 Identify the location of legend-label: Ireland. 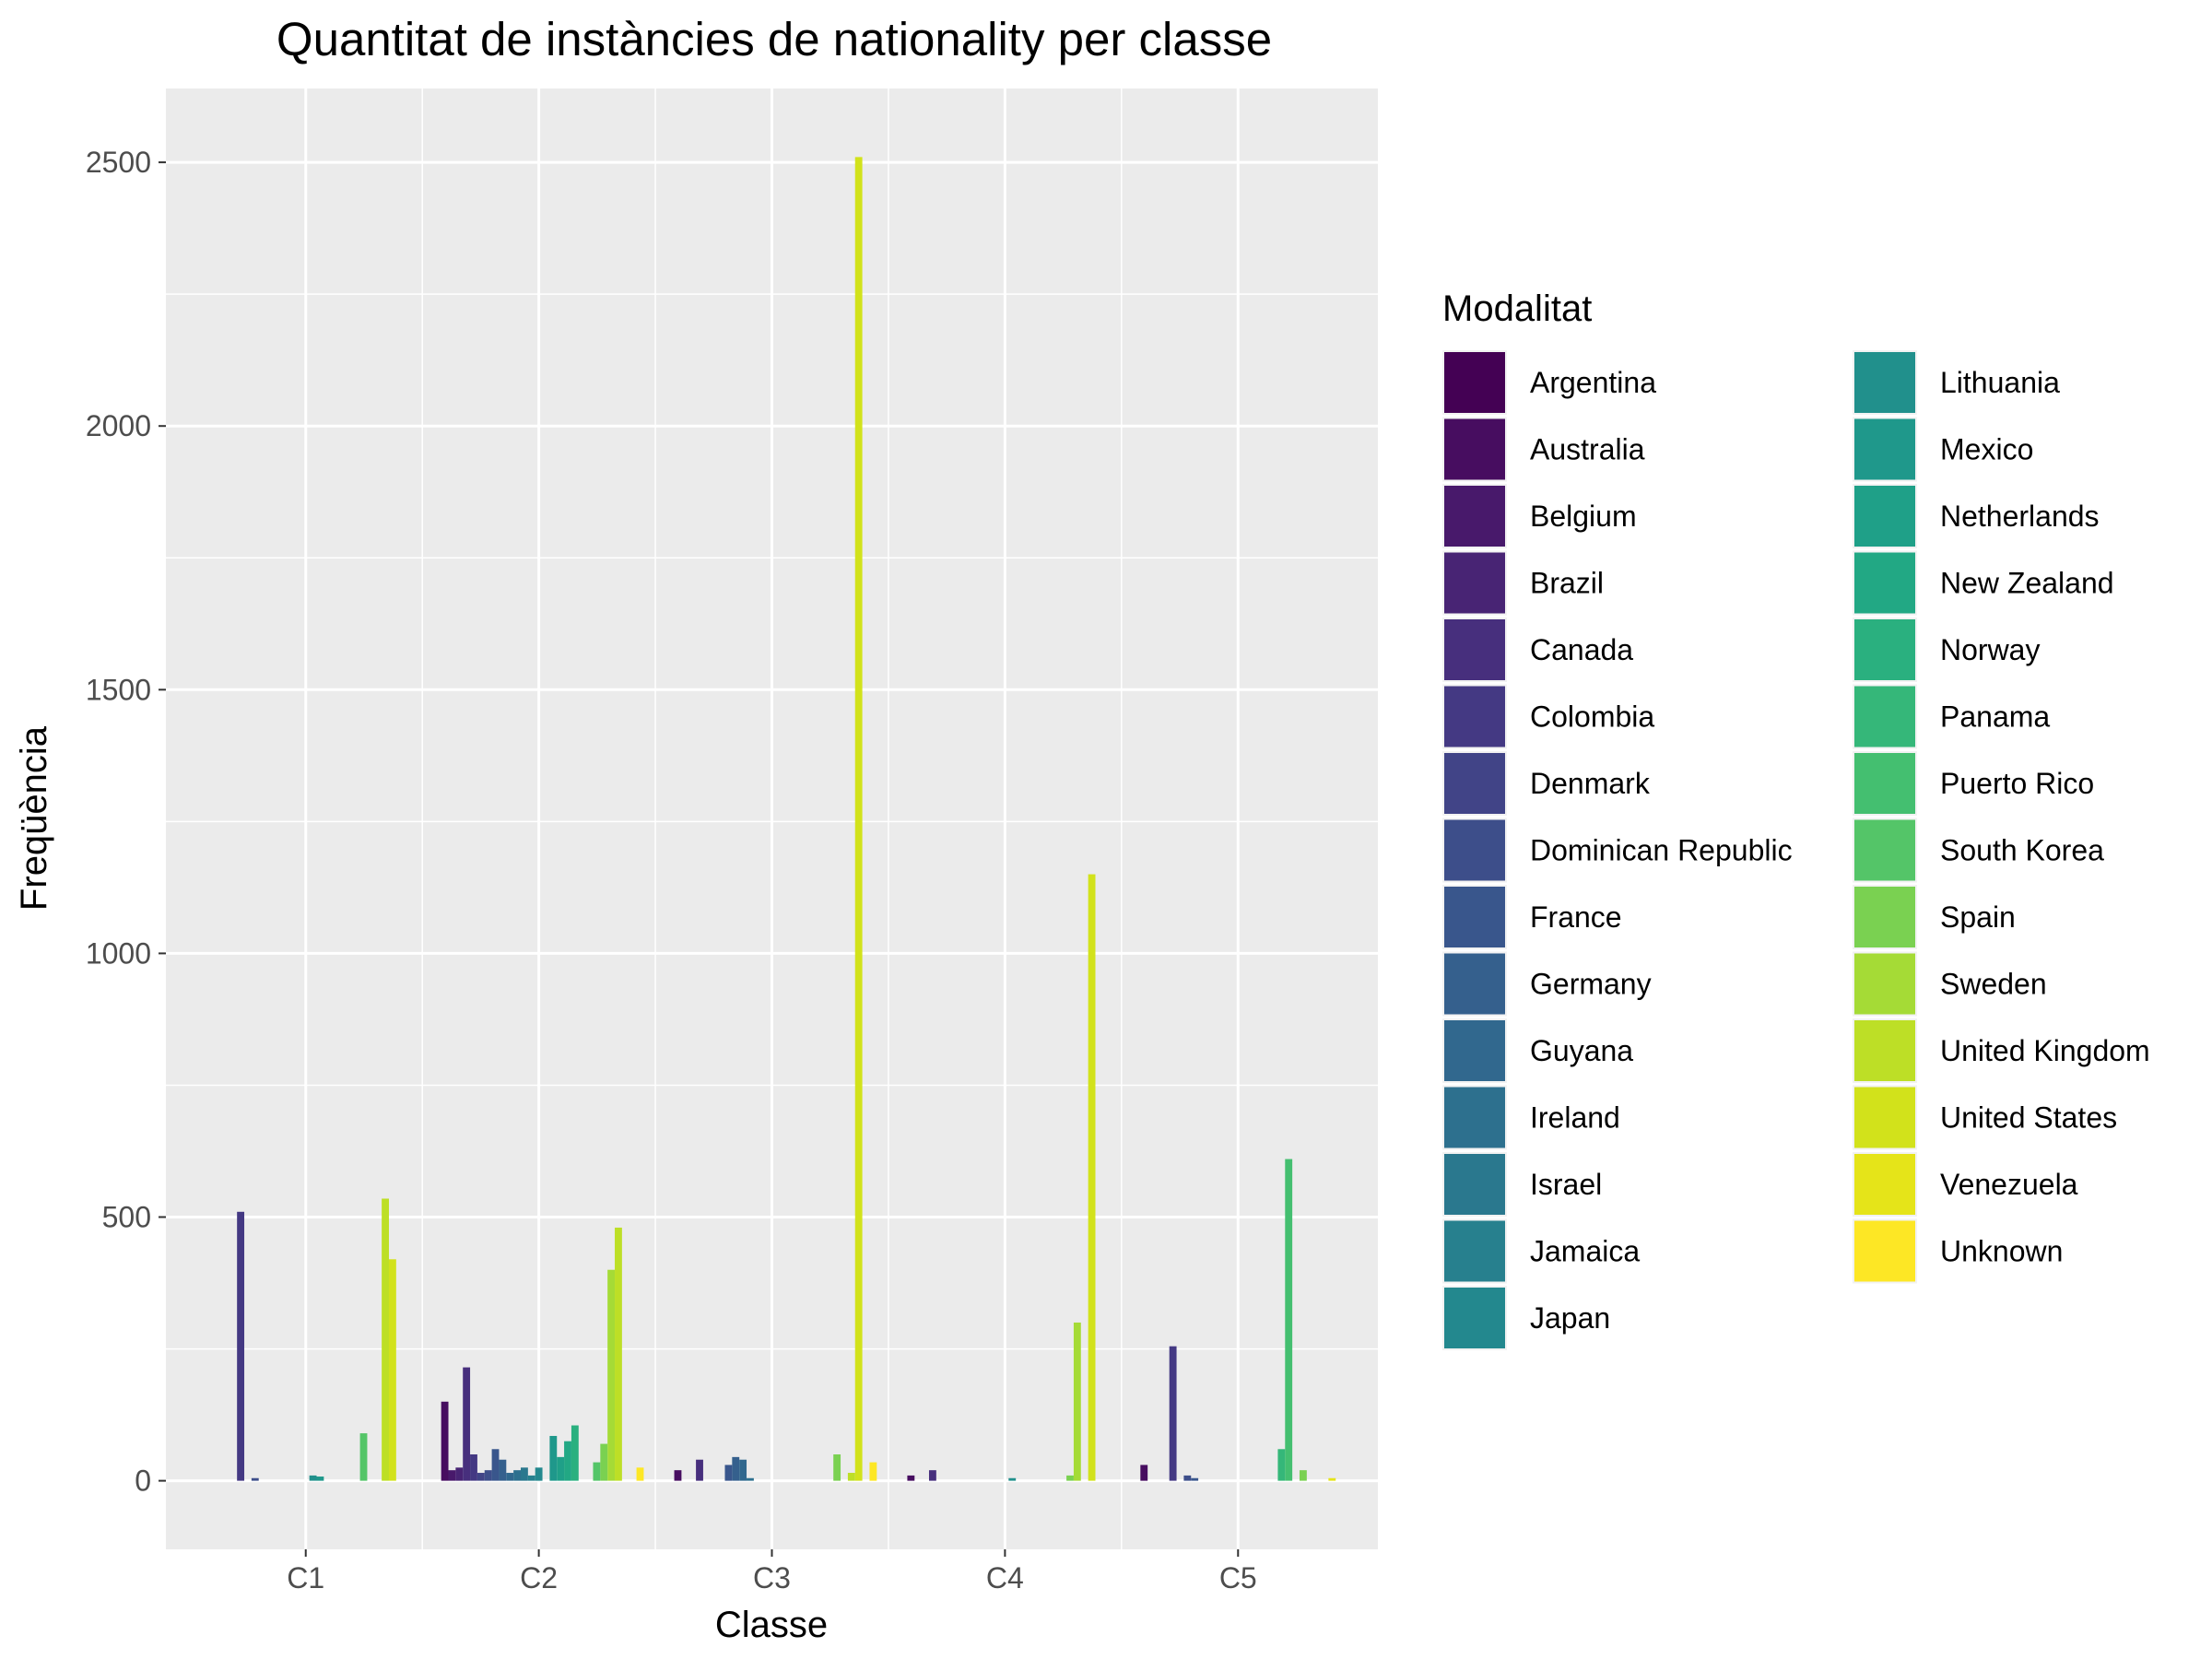
(1575, 1118).